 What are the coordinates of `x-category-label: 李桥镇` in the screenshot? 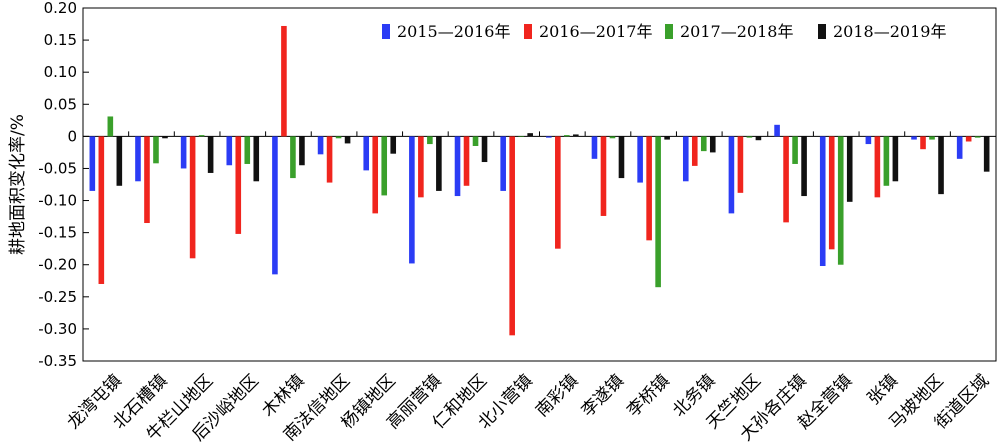 It's located at (648, 396).